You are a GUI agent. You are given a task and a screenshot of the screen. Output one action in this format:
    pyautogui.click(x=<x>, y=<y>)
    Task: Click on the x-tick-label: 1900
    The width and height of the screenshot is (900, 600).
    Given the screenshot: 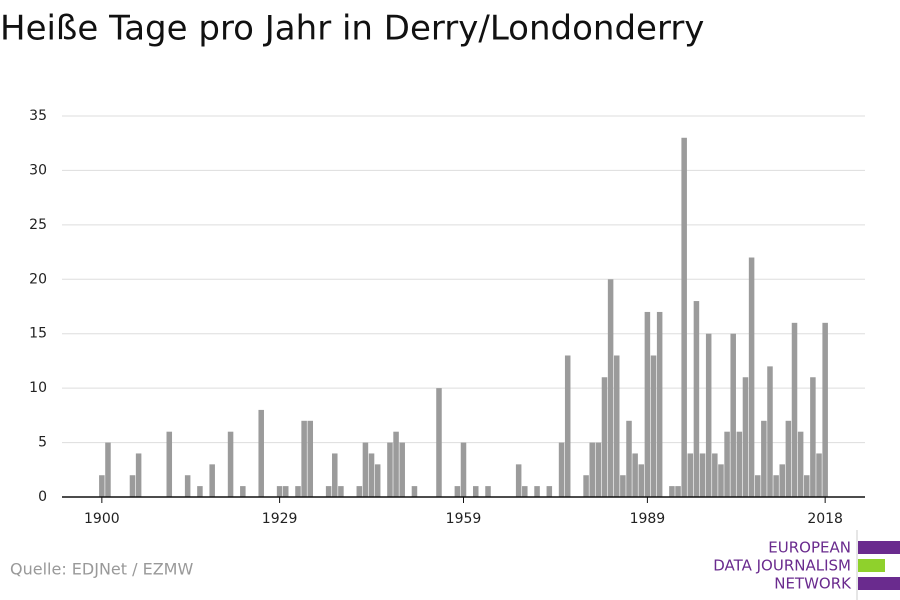 What is the action you would take?
    pyautogui.click(x=102, y=519)
    